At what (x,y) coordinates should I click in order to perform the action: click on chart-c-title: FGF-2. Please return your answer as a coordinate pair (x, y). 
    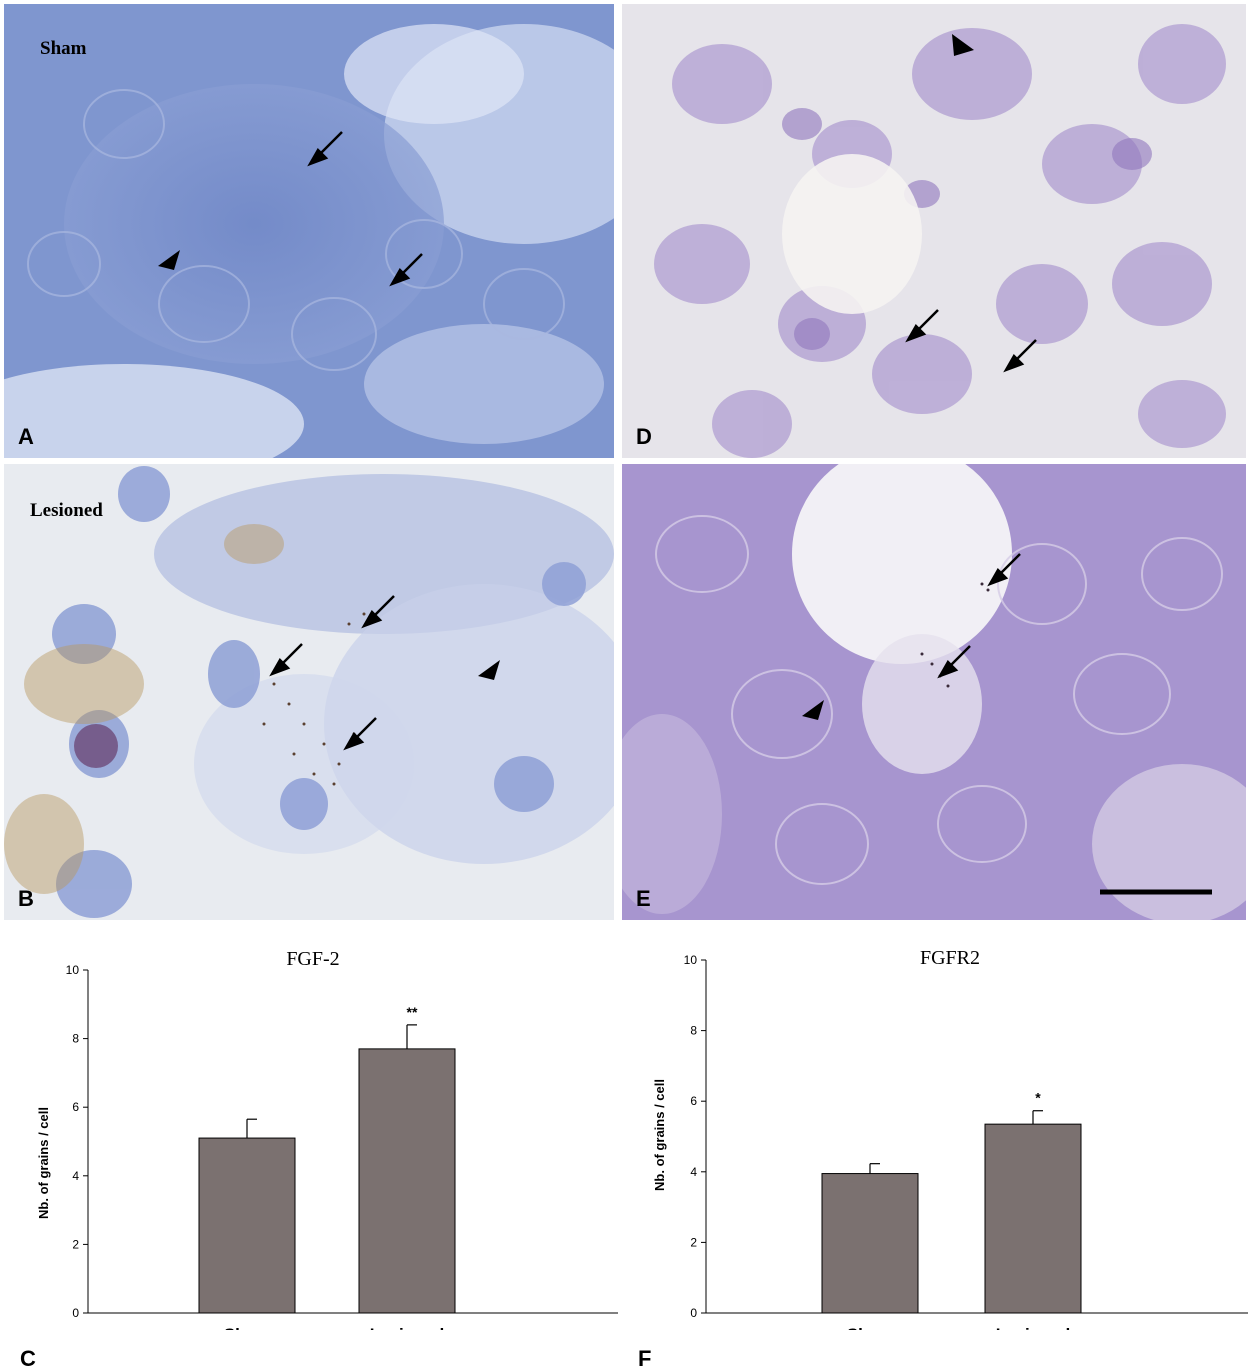
    Looking at the image, I should click on (312, 959).